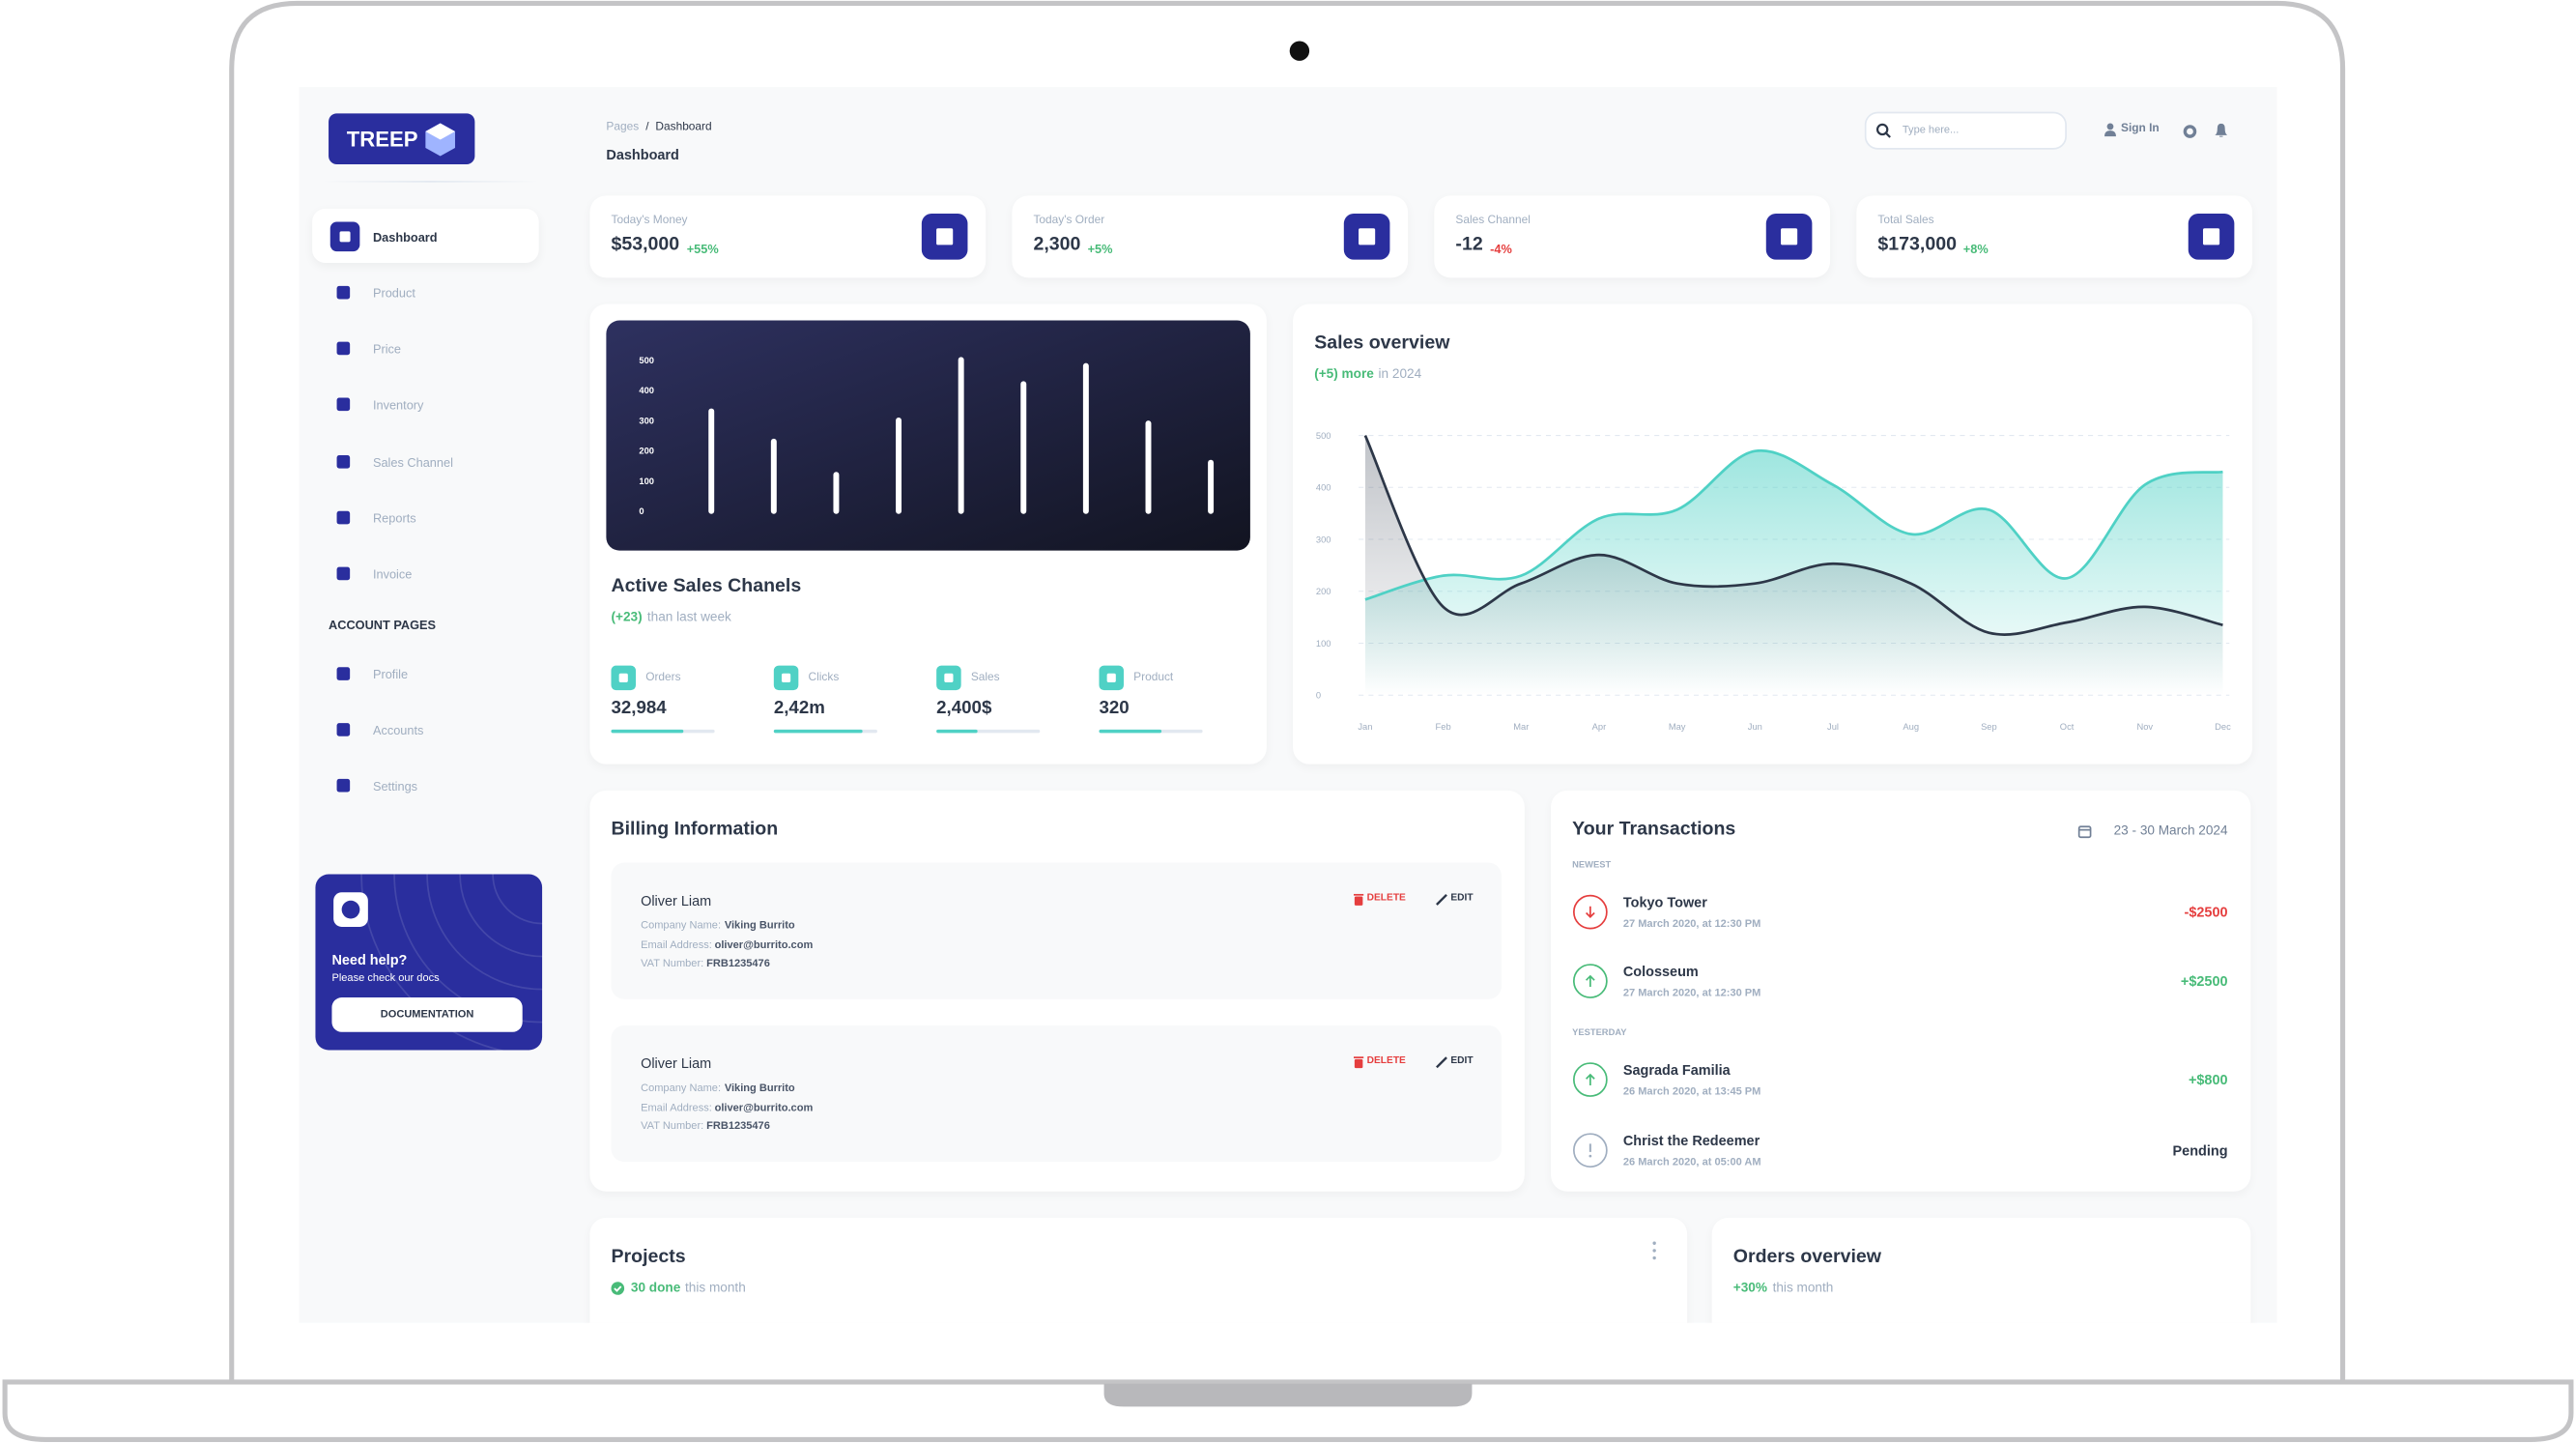 This screenshot has width=2576, height=1443. I want to click on brand: TREEP, so click(382, 139).